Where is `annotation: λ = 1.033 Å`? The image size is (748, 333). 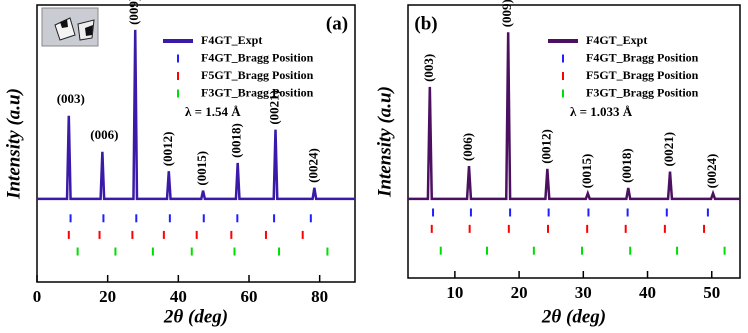
annotation: λ = 1.033 Å is located at coordinates (601, 111).